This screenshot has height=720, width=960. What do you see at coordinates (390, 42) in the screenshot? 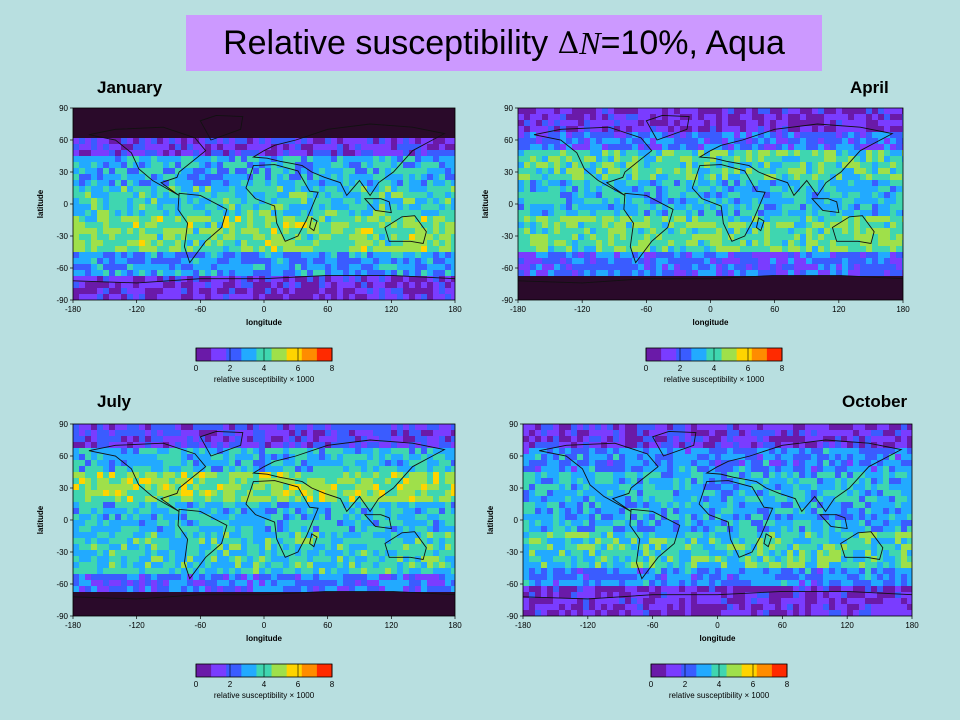
I see `title-prefix: Relative susceptibility` at bounding box center [390, 42].